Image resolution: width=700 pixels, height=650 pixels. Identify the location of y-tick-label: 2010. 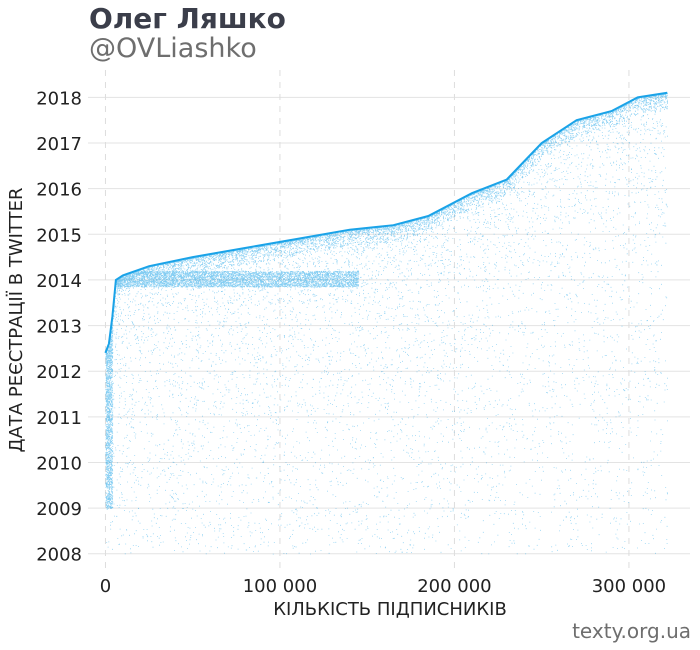
(59, 463).